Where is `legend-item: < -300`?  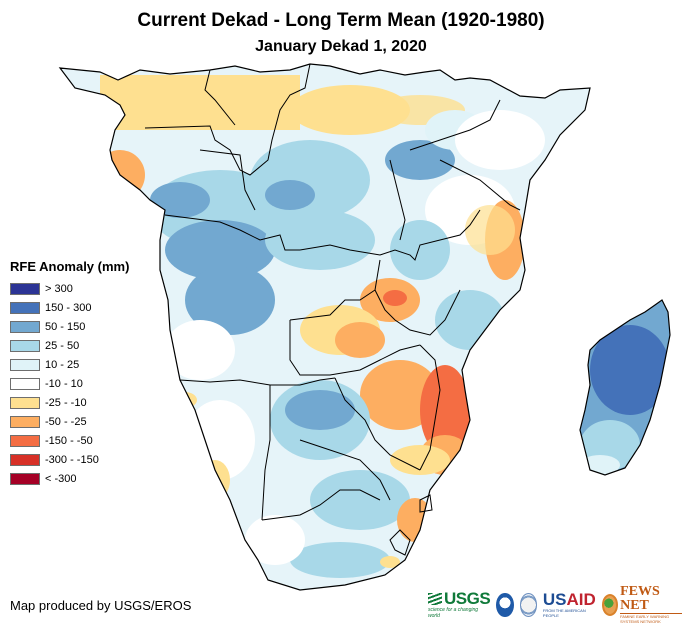 legend-item: < -300 is located at coordinates (69, 478).